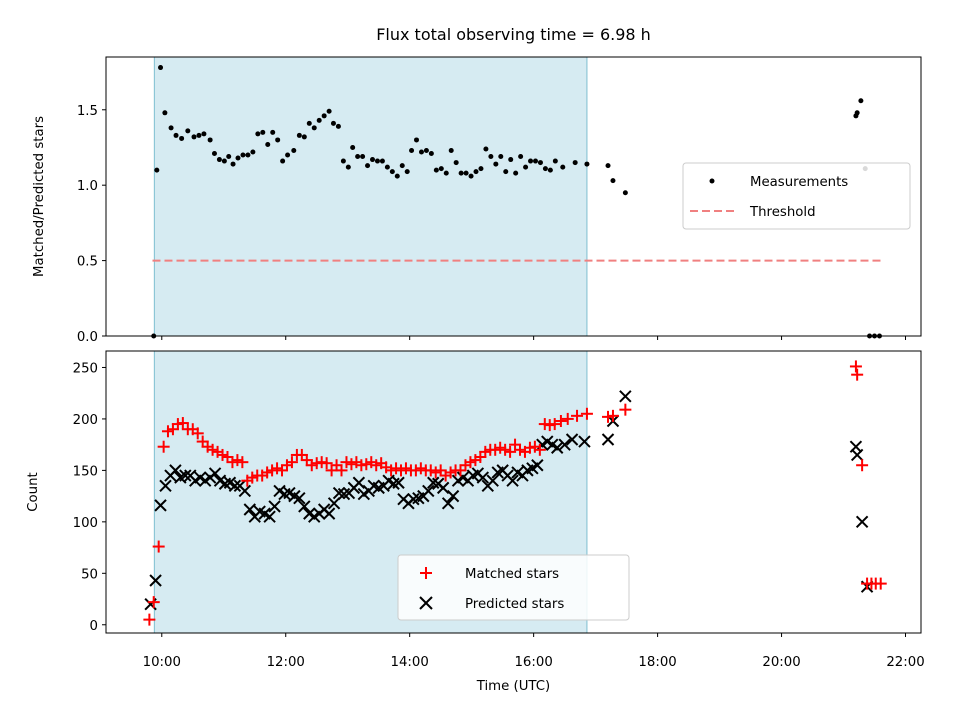  Describe the element at coordinates (410, 662) in the screenshot. I see `x-tick-label: 14:00` at that location.